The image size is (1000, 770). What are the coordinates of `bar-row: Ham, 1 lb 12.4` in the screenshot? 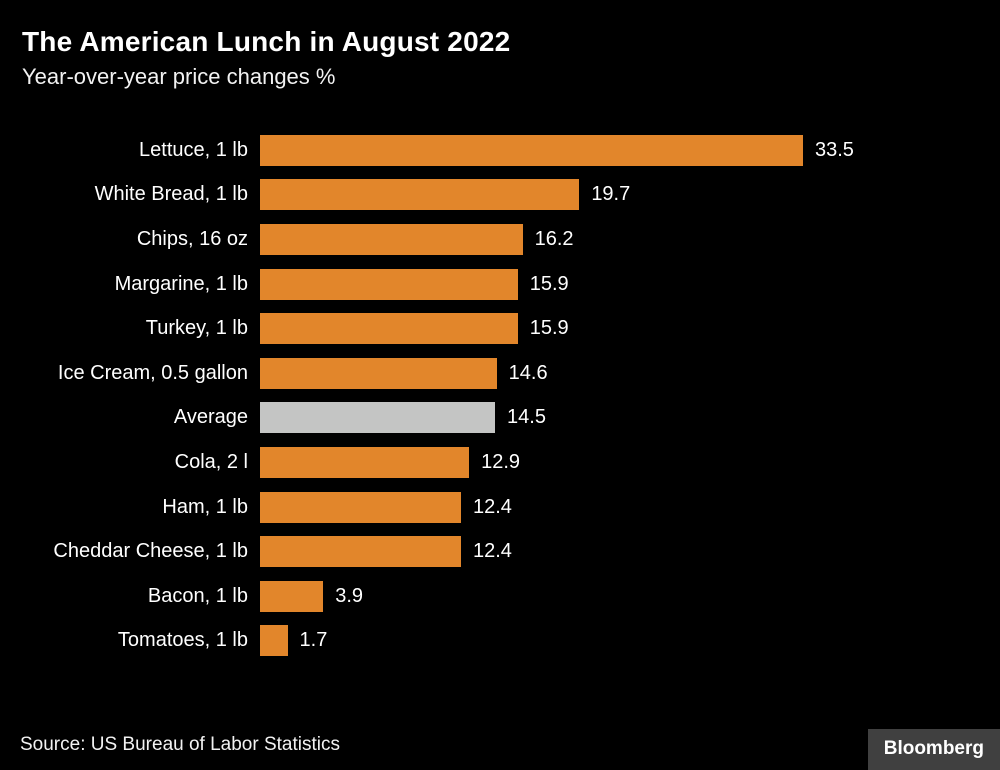 It's located at (500, 507).